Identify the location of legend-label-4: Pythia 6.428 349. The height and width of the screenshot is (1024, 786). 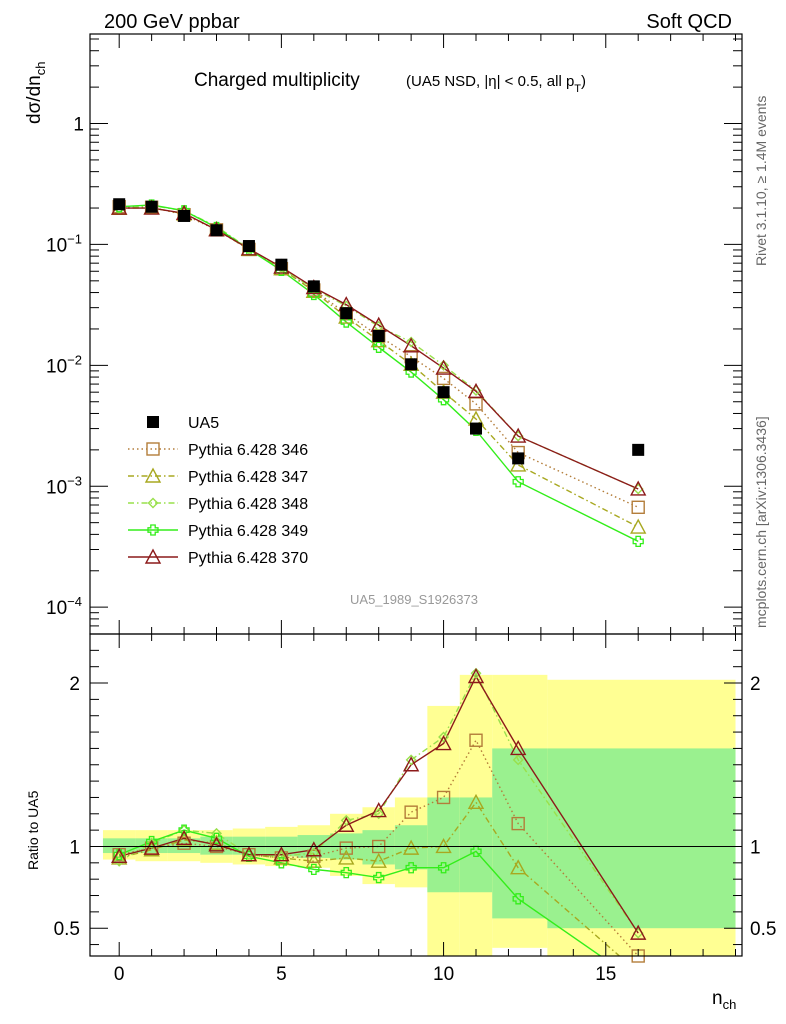
(248, 531).